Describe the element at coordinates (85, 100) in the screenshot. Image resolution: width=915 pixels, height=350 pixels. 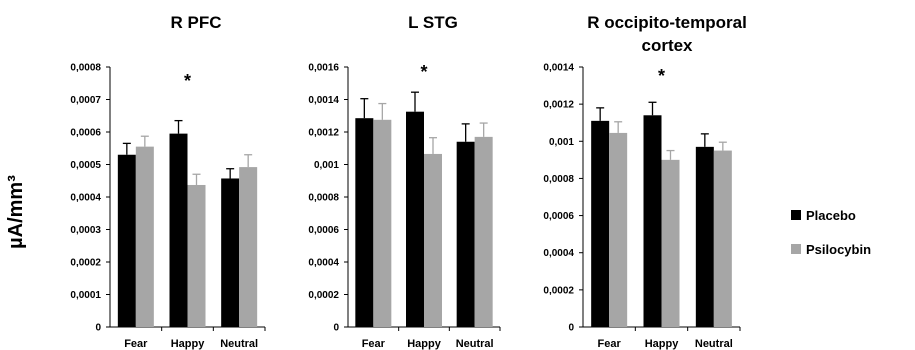
I see `y-tick-label: 0,0007` at that location.